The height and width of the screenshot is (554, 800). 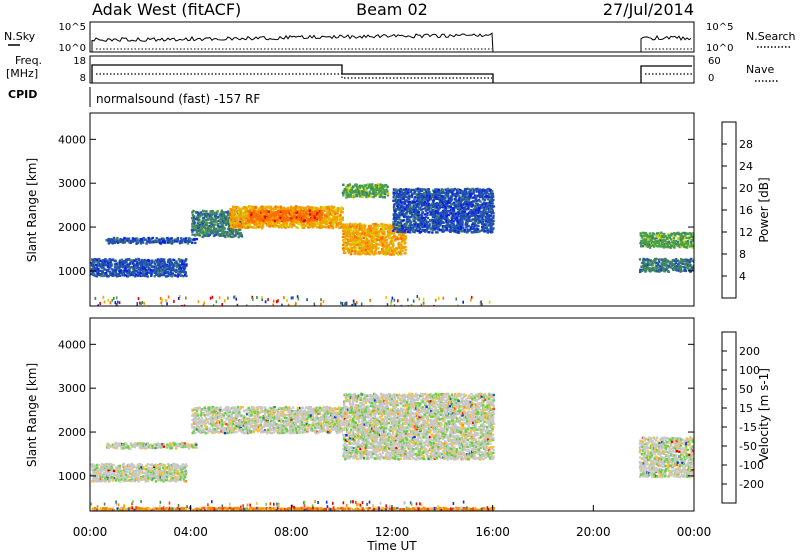 I want to click on y-tick-label: 2000, so click(x=72, y=227).